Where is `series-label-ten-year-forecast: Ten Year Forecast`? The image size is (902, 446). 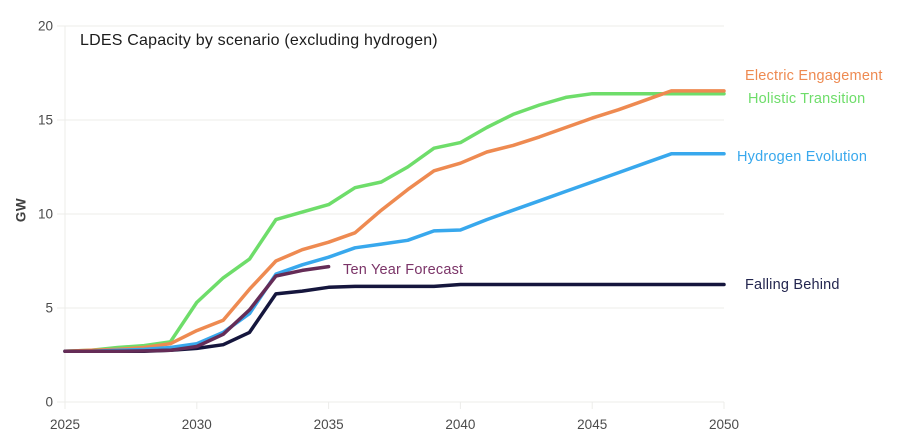 series-label-ten-year-forecast: Ten Year Forecast is located at coordinates (403, 270).